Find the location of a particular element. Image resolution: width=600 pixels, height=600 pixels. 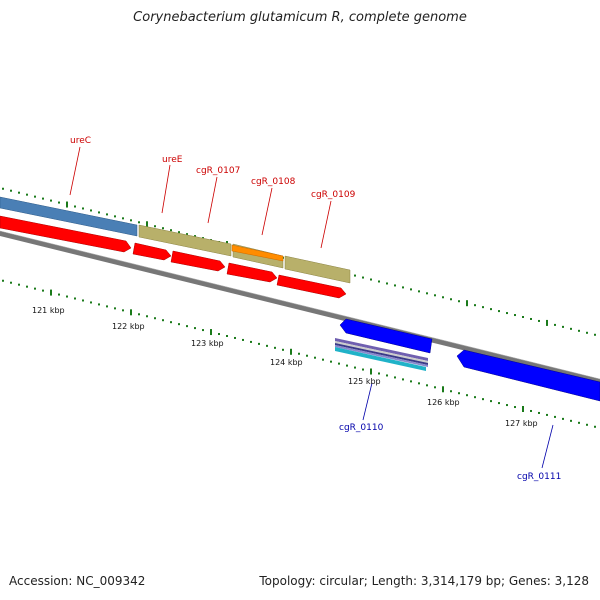

gene-label-cgR_0109: cgR_0109 is located at coordinates (333, 195).